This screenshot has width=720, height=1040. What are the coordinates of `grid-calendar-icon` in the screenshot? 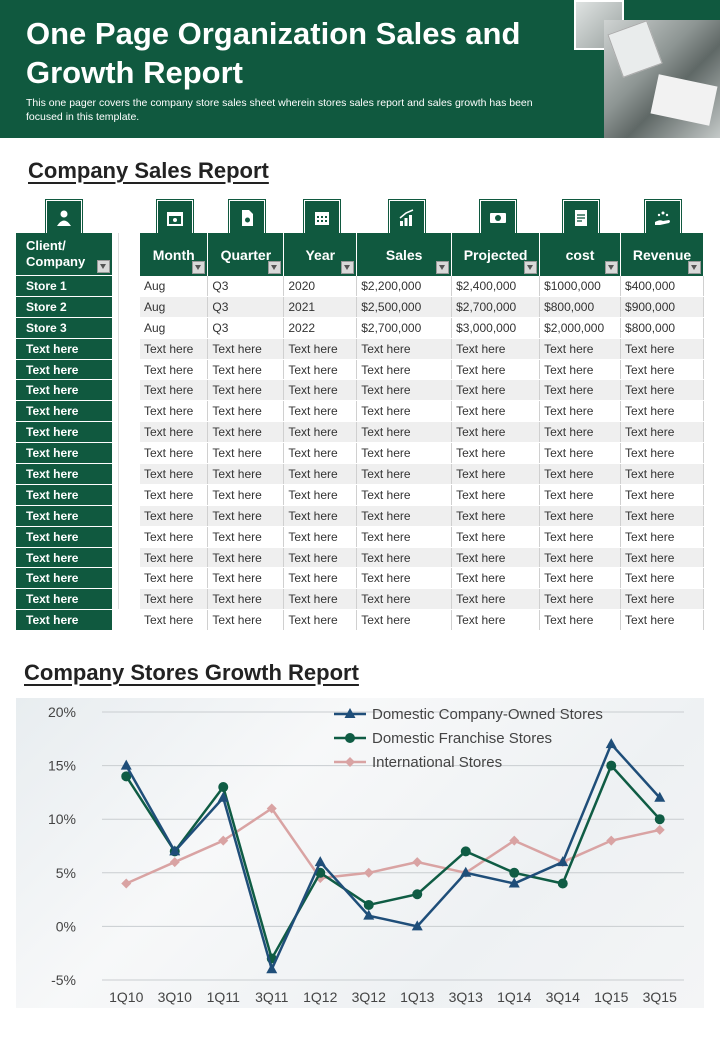 It's located at (322, 218).